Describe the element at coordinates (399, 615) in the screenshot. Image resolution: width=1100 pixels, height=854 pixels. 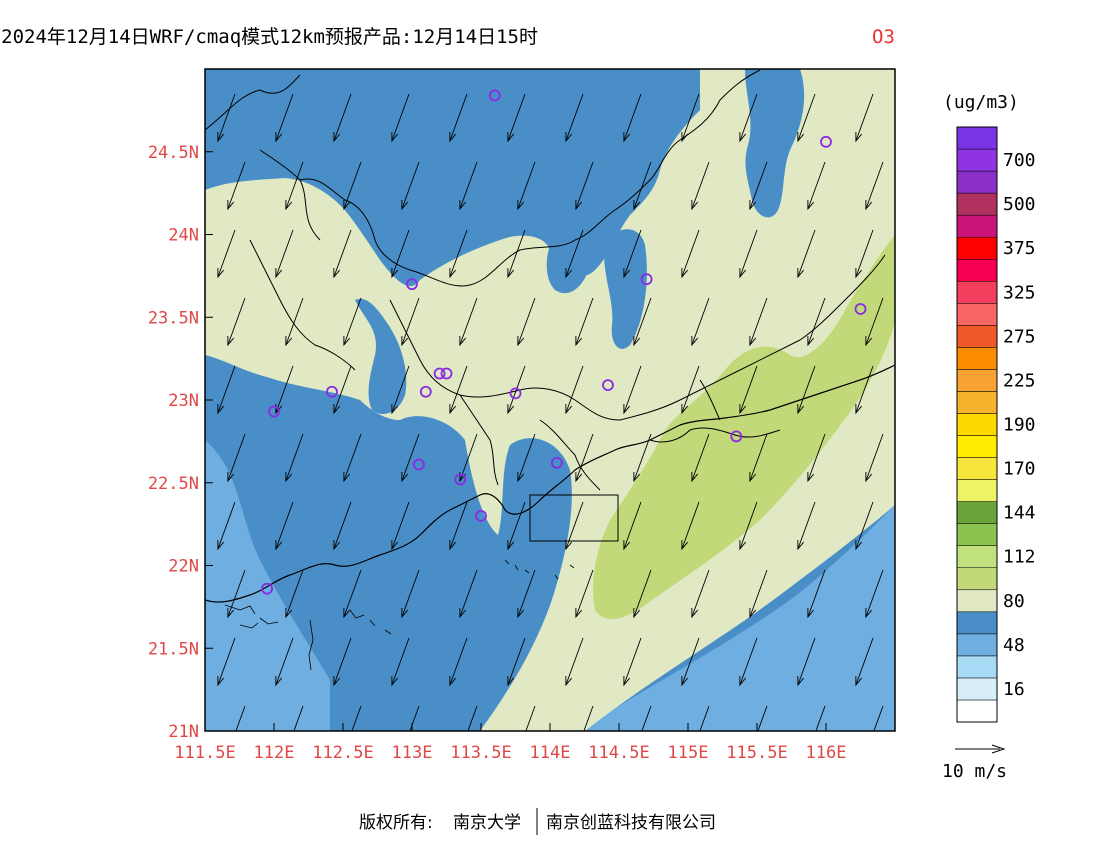
I see `islands` at that location.